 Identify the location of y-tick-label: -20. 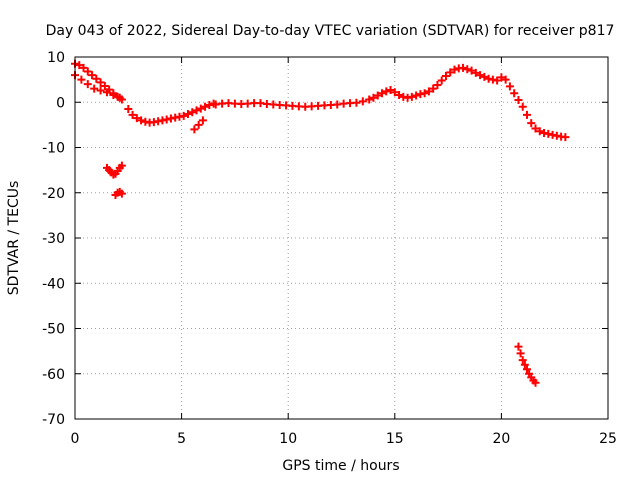
(53, 194).